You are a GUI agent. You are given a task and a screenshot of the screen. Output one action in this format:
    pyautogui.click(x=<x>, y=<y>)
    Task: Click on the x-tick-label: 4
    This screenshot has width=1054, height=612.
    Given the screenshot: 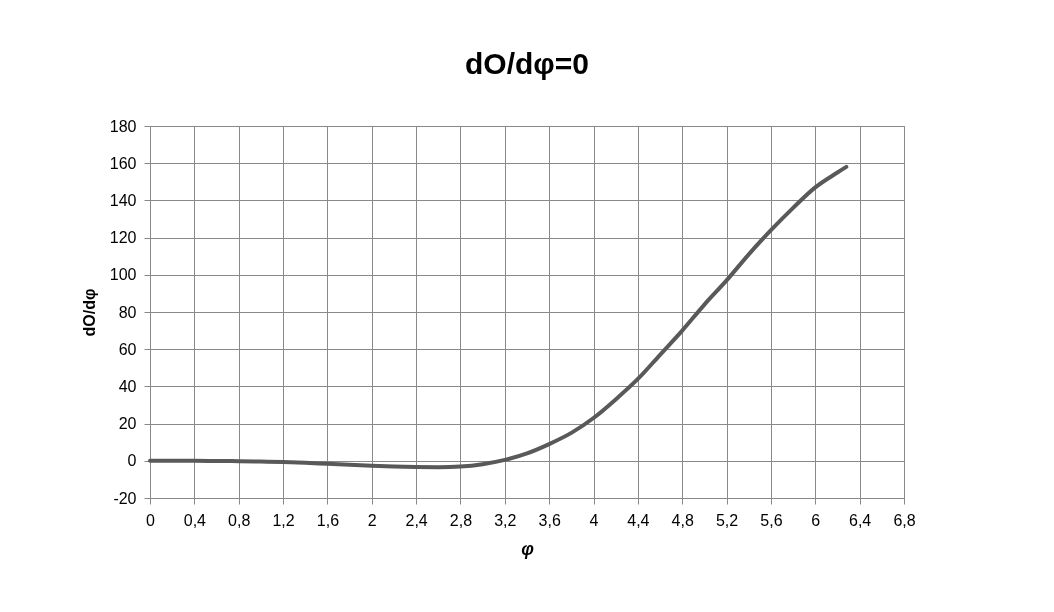 What is the action you would take?
    pyautogui.click(x=594, y=520)
    